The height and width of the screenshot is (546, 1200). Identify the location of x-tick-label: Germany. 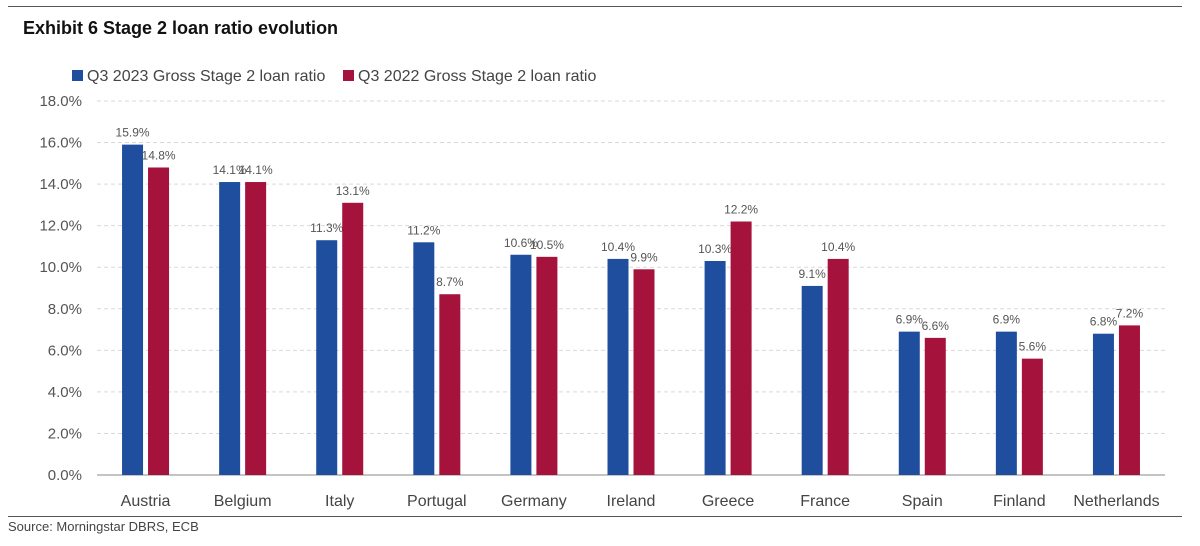
(534, 501).